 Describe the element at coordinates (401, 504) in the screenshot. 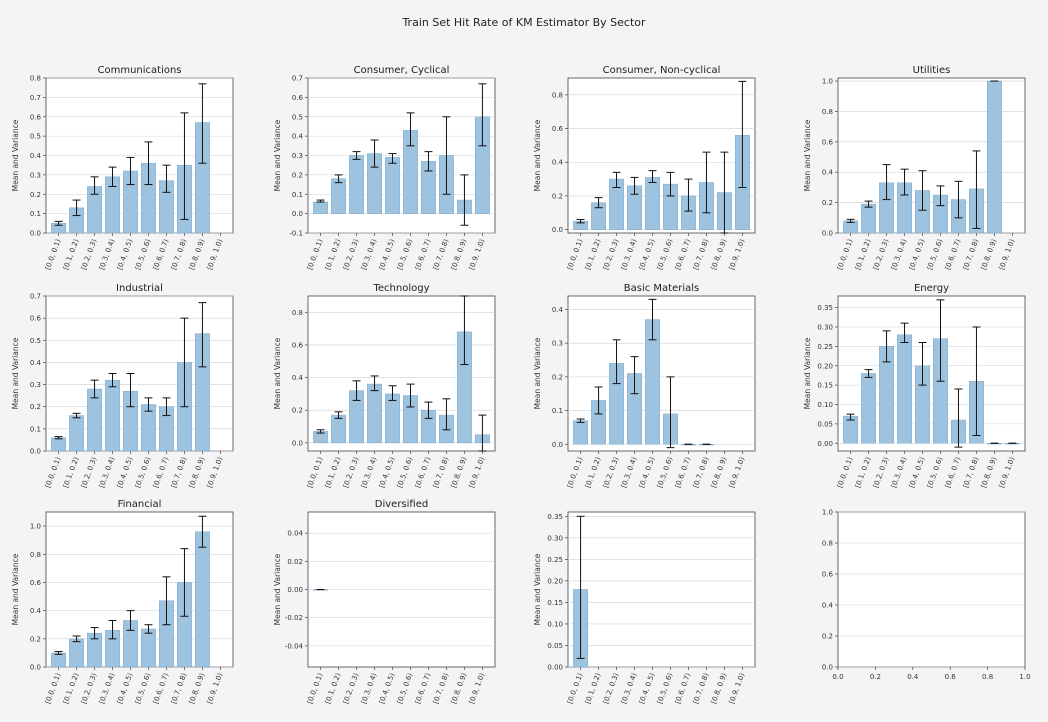

I see `subplot-title: Diversified` at that location.